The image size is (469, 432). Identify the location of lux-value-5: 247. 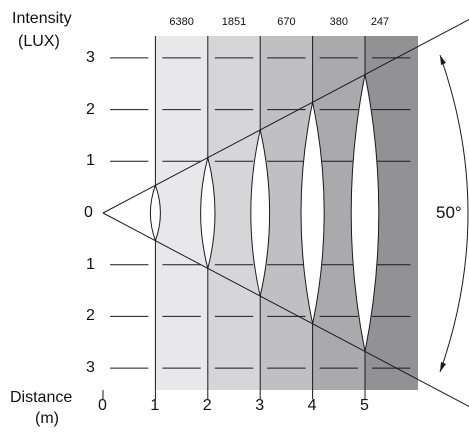
(380, 22).